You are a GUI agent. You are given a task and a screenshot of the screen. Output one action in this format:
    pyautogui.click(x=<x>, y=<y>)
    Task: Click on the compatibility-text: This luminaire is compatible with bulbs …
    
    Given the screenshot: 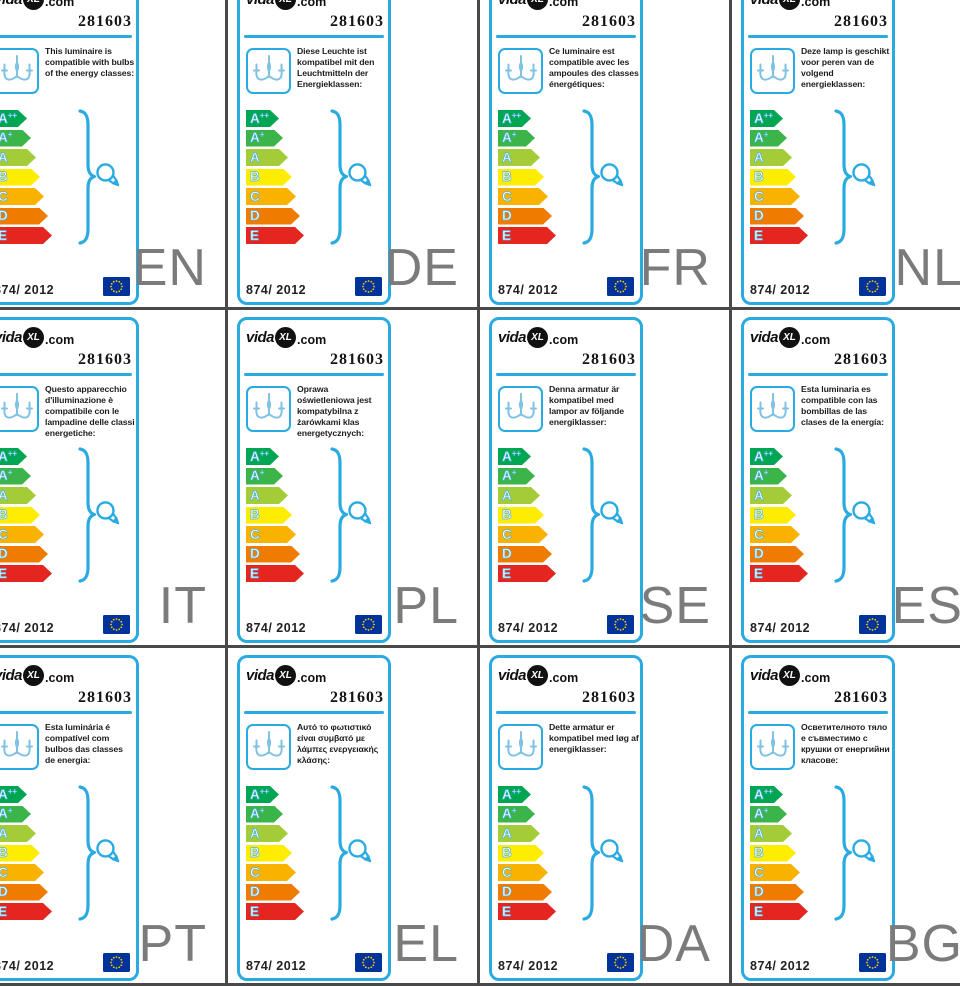 What is the action you would take?
    pyautogui.click(x=90, y=62)
    